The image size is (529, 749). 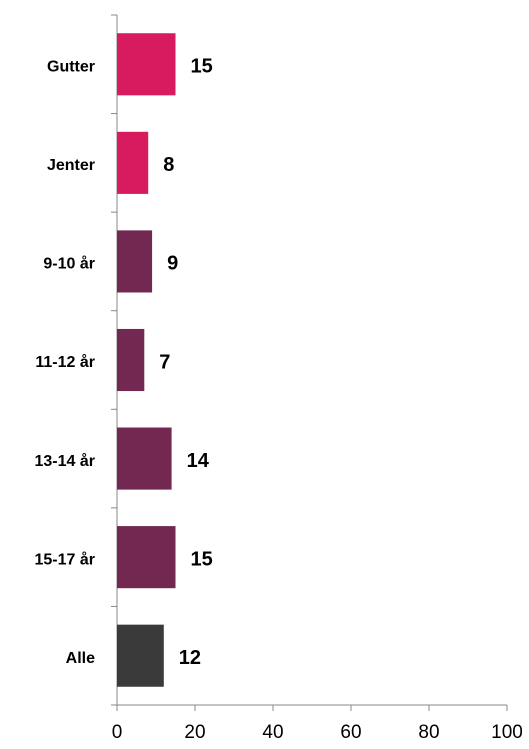 I want to click on y-tick-label: 13-14 år, so click(x=65, y=461).